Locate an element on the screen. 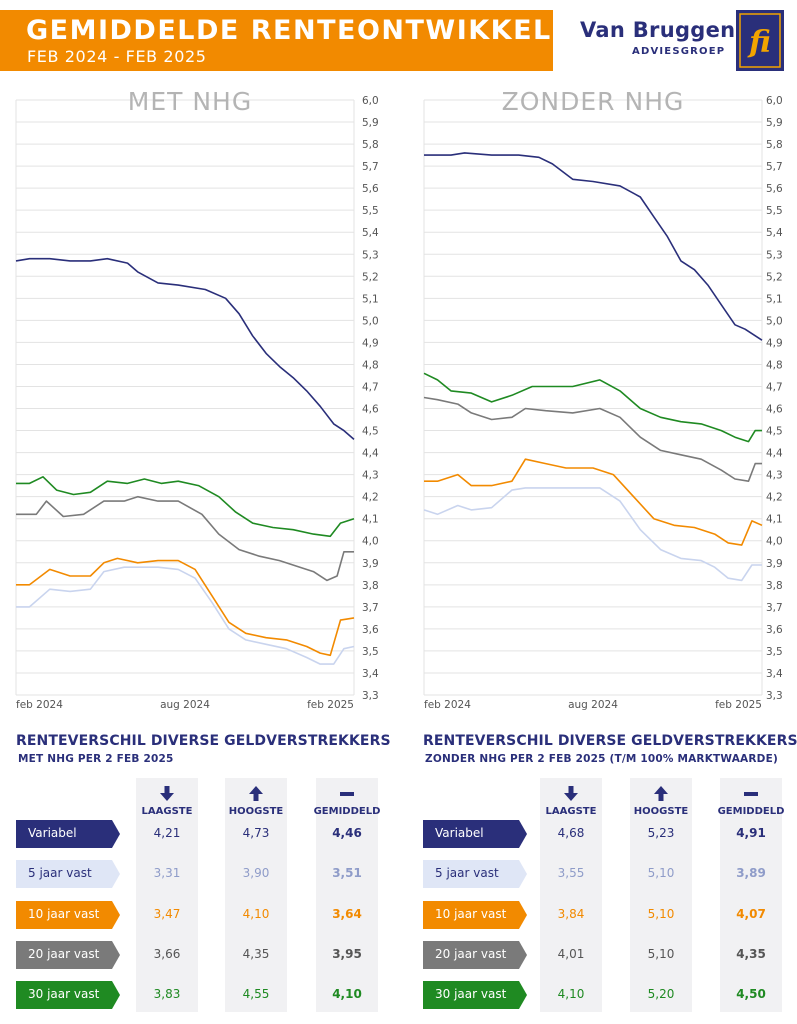  cell-gemiddeld: 4,91 is located at coordinates (751, 833).